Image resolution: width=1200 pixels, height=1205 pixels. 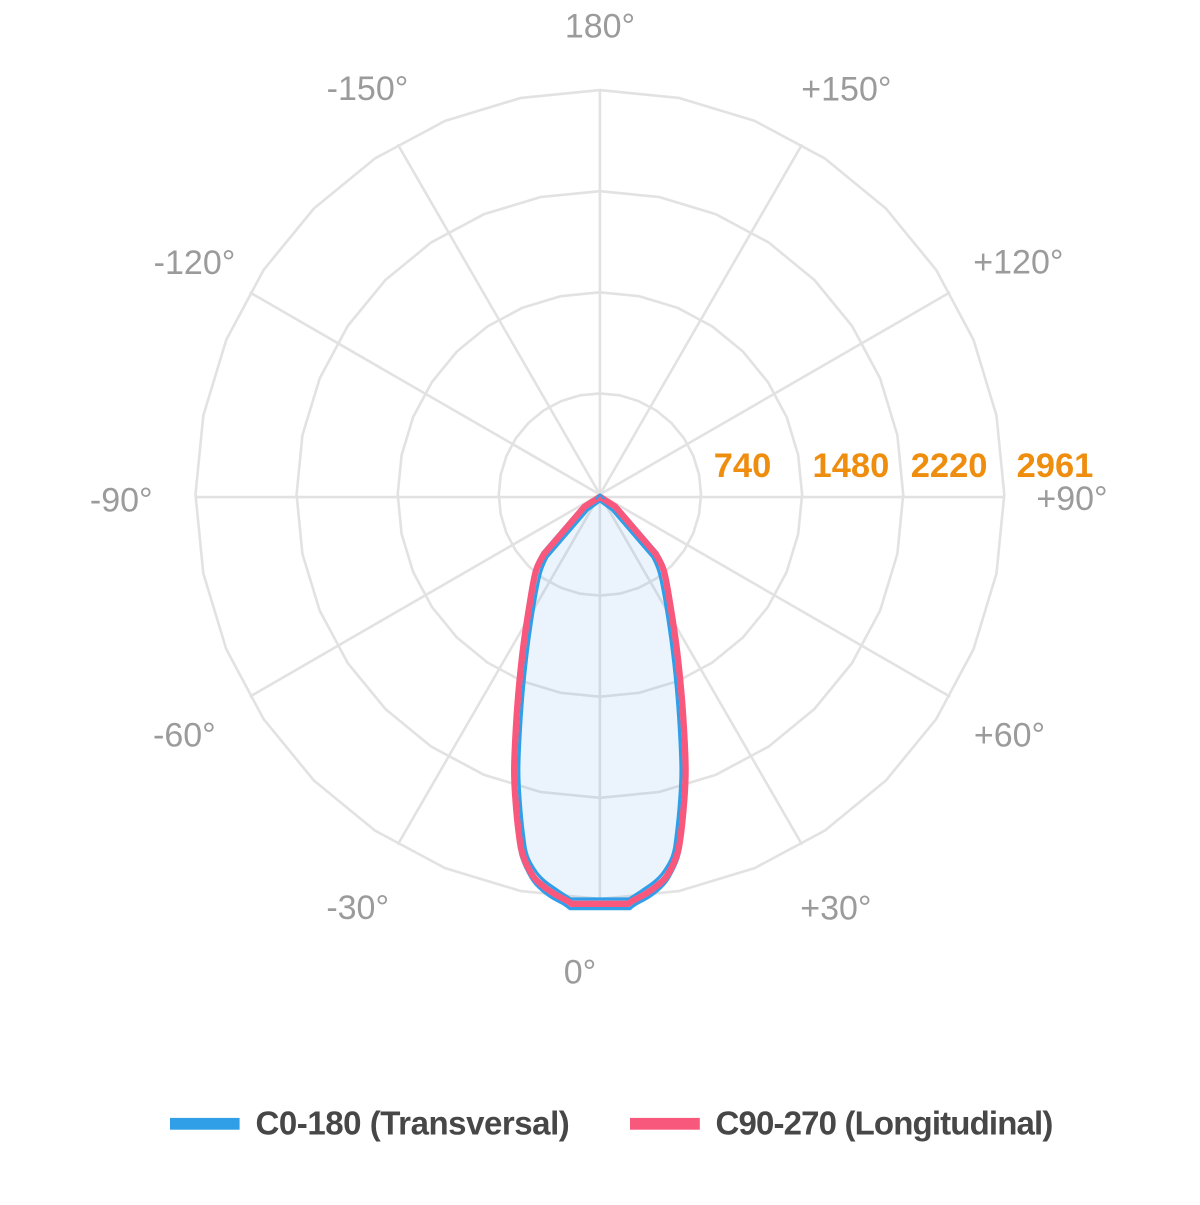 What do you see at coordinates (949, 466) in the screenshot?
I see `svg-text: 2220` at bounding box center [949, 466].